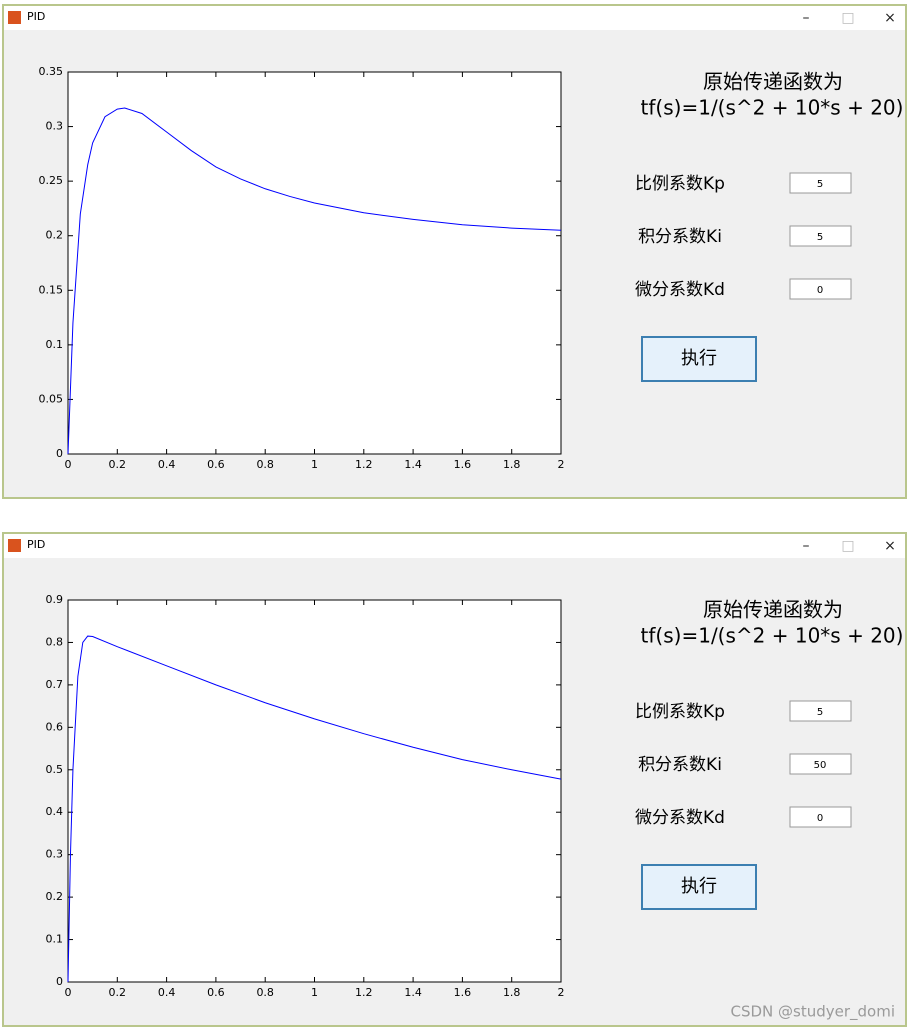  I want to click on y-tick-label: 0.9, so click(55, 599).